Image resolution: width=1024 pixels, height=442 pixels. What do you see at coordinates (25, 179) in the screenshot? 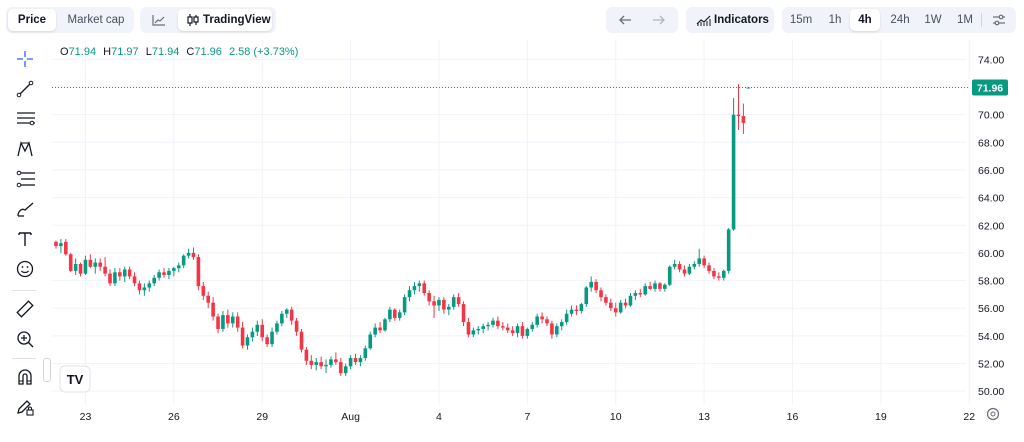
I see `projection-tool` at bounding box center [25, 179].